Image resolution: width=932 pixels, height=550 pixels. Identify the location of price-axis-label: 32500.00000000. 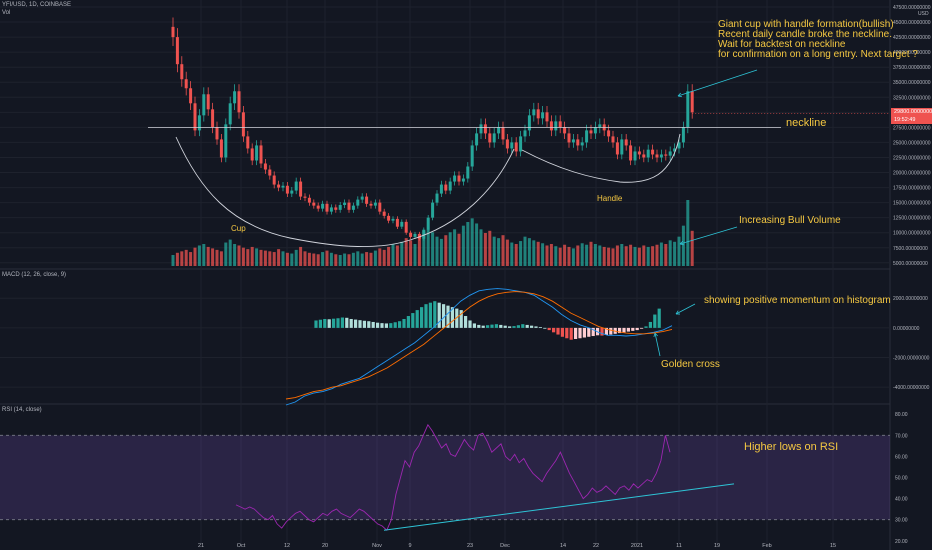
(912, 98).